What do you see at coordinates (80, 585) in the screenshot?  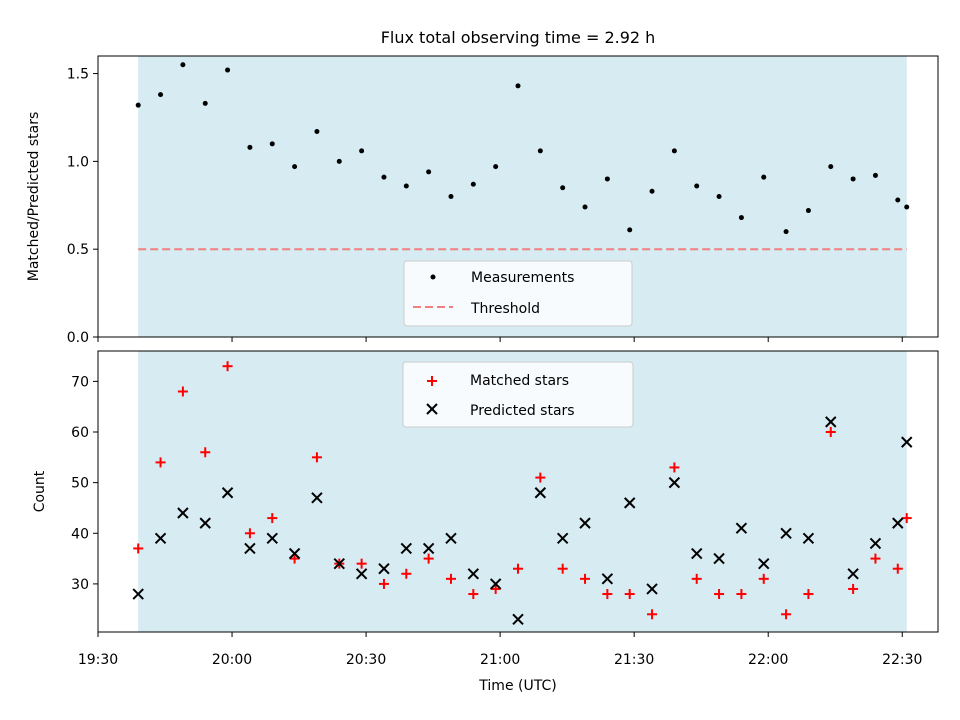 I see `bottom-y-tick-label: 30` at bounding box center [80, 585].